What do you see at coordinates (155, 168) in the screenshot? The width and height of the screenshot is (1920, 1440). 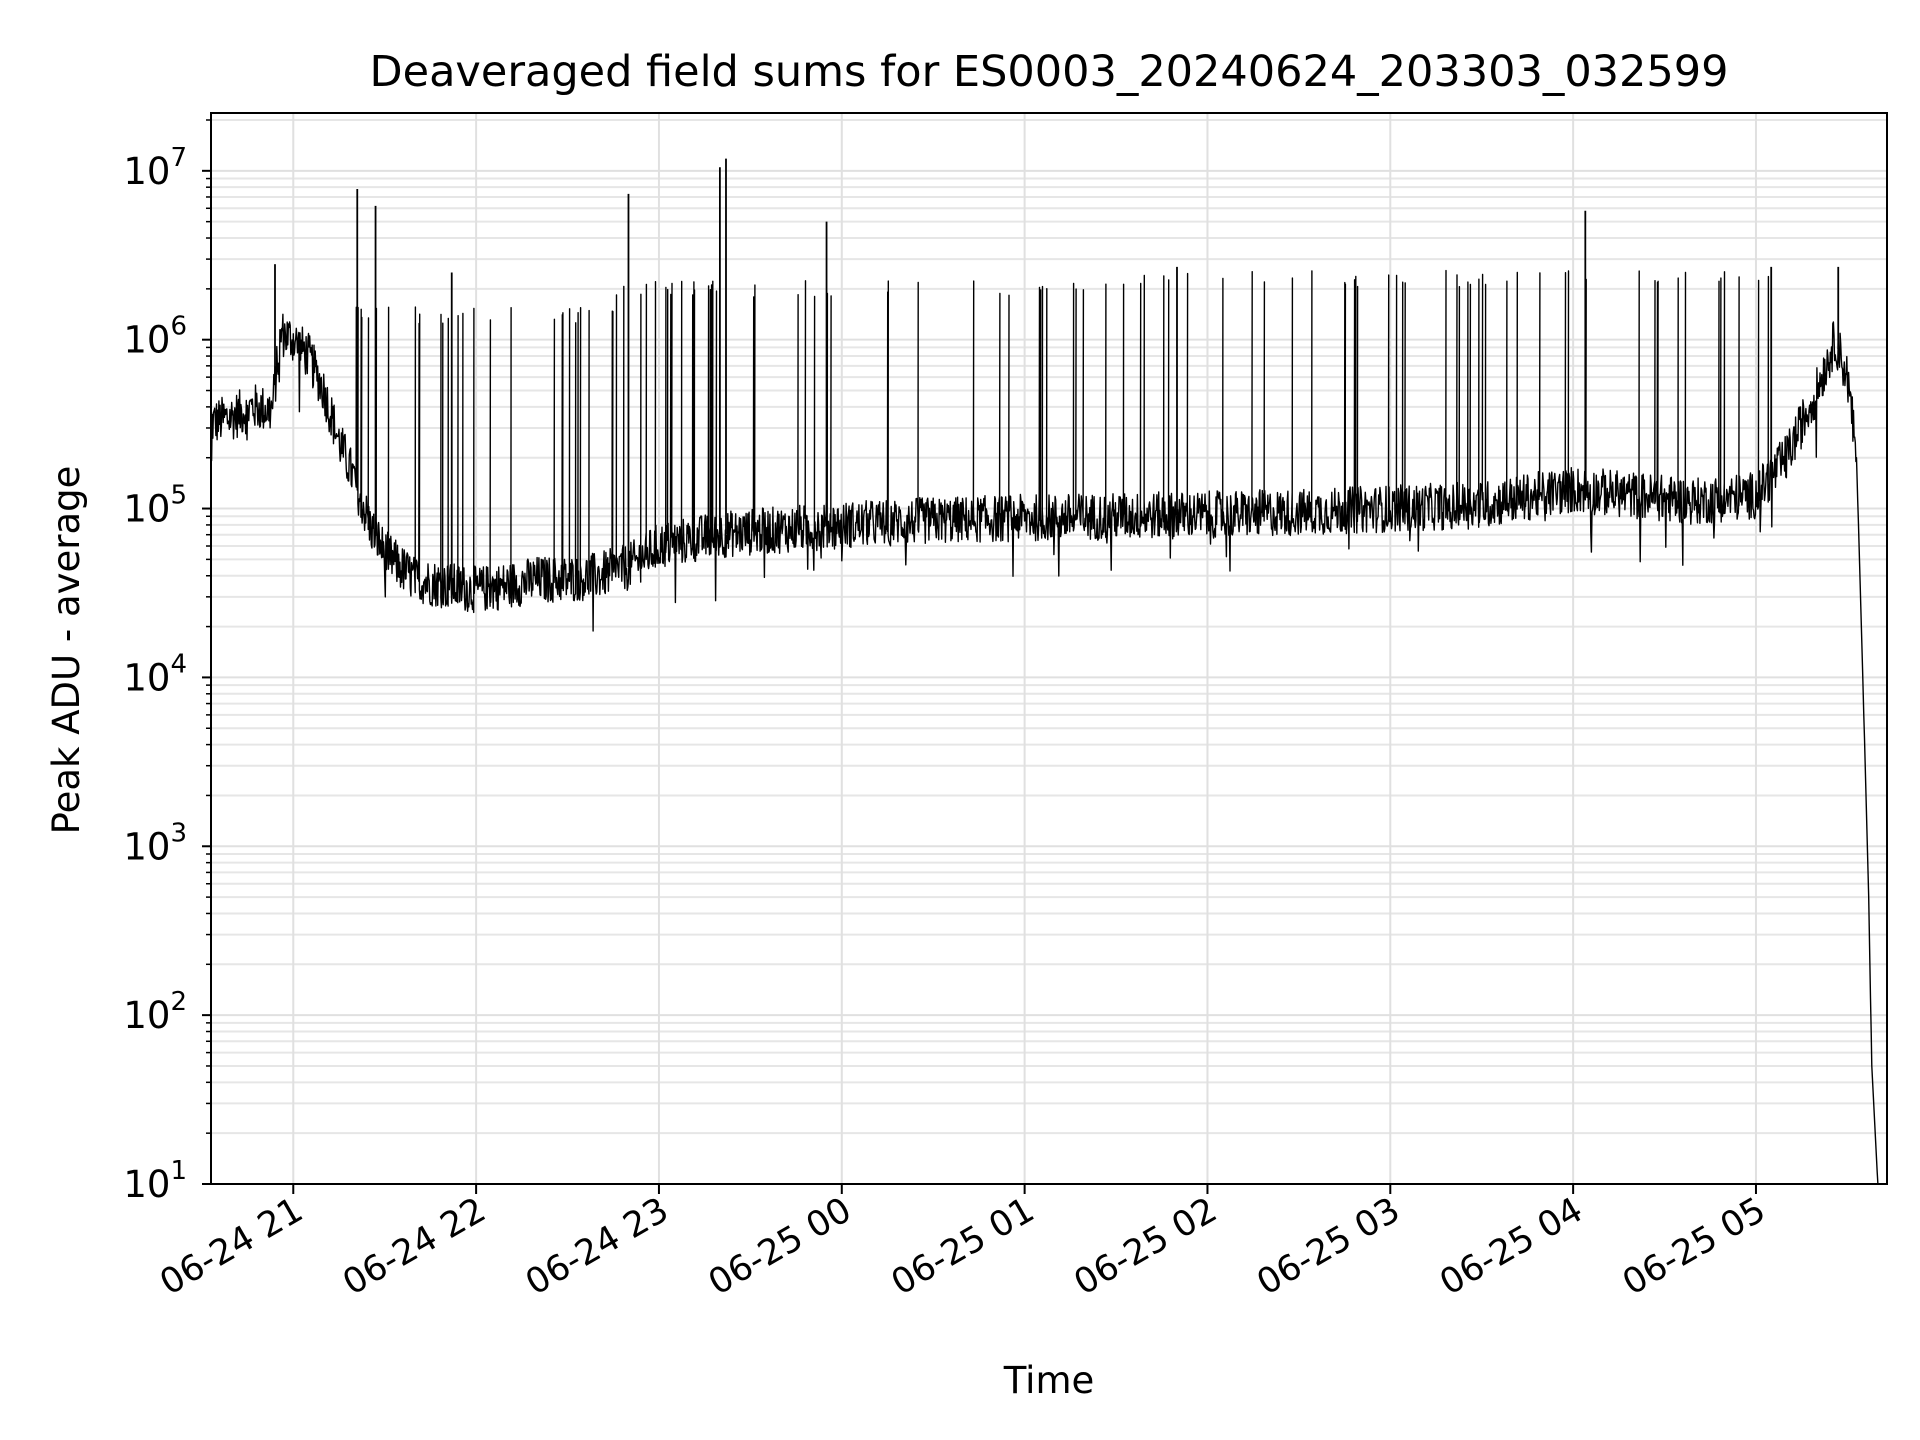 I see `y-tick-label: 10⁷` at bounding box center [155, 168].